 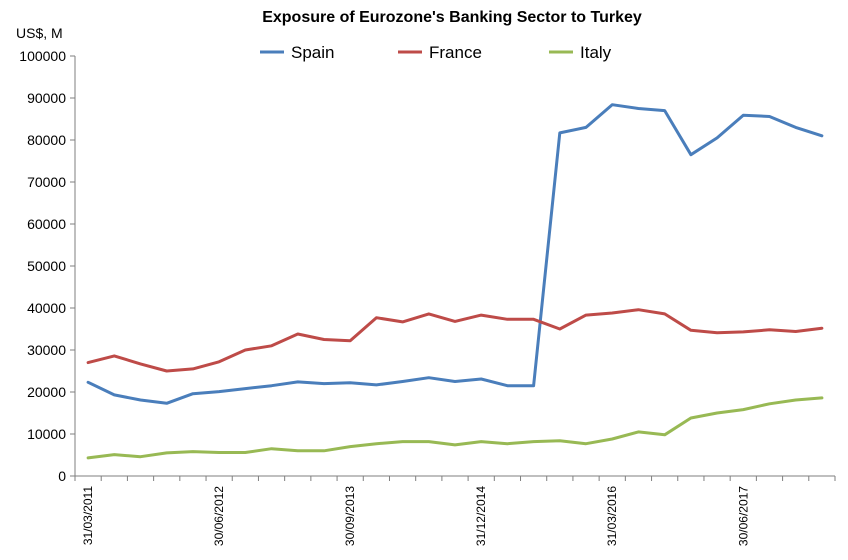 What do you see at coordinates (596, 52) in the screenshot?
I see `legend-label-italy: Italy` at bounding box center [596, 52].